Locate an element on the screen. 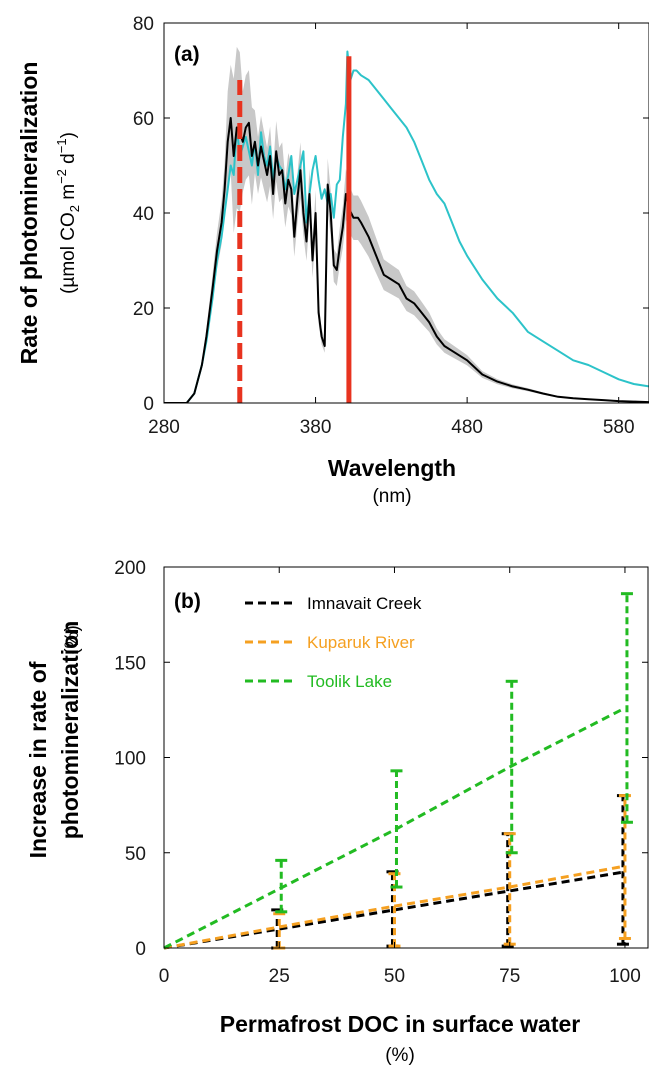 Image resolution: width=649 pixels, height=1069 pixels. panel-b-y-axis-title-line1: Increase in rate of is located at coordinates (38, 759).